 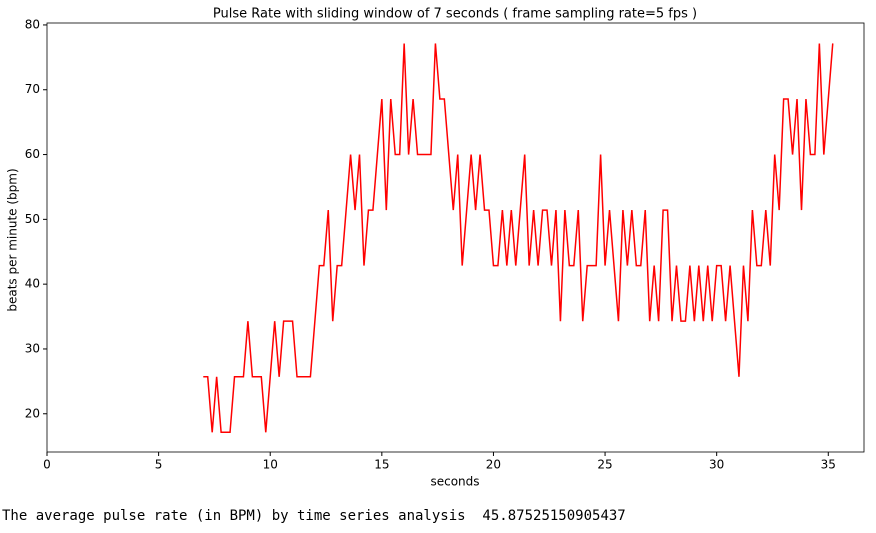 I want to click on x-tick-label: 25, so click(x=604, y=465).